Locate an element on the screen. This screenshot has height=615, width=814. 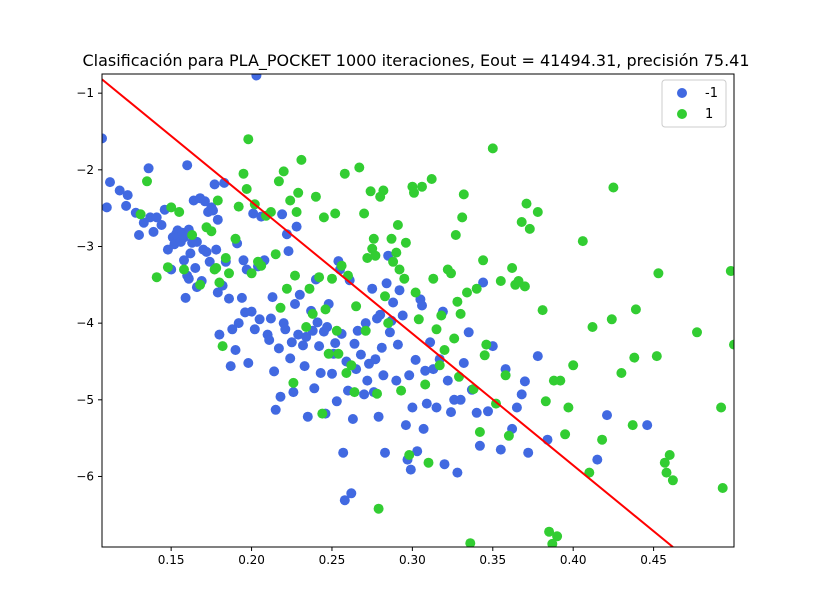
y-tick-label: −5 is located at coordinates (85, 400).